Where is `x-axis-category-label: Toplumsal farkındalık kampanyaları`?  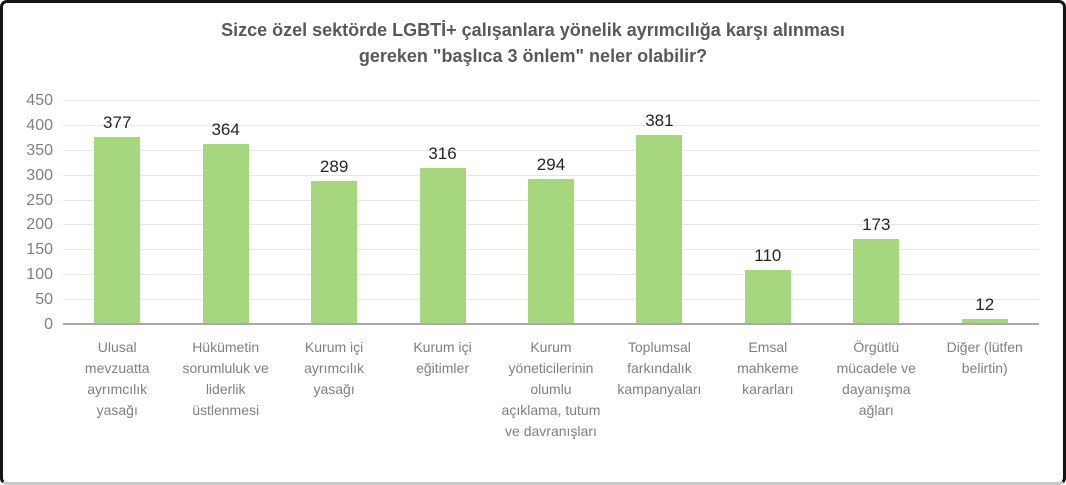 x-axis-category-label: Toplumsal farkındalık kampanyaları is located at coordinates (659, 368).